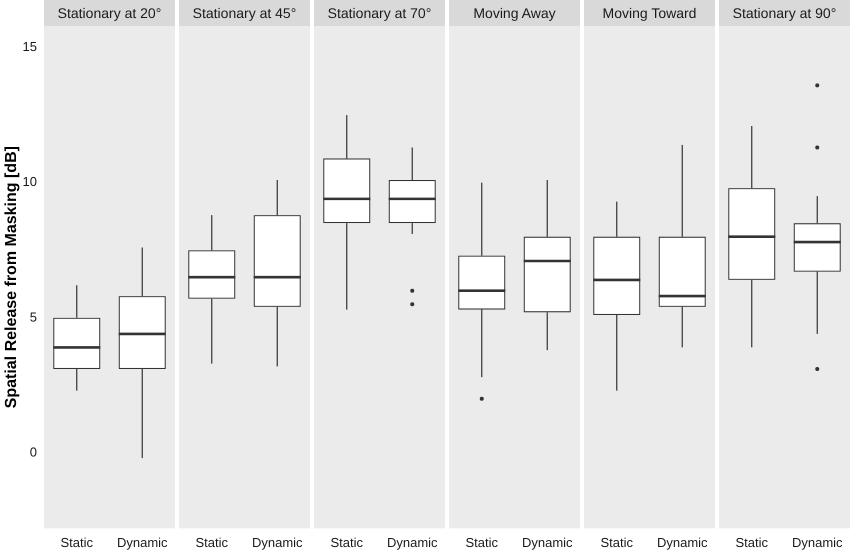 This screenshot has width=850, height=556. Describe the element at coordinates (514, 13) in the screenshot. I see `chart-title: Moving Away` at that location.